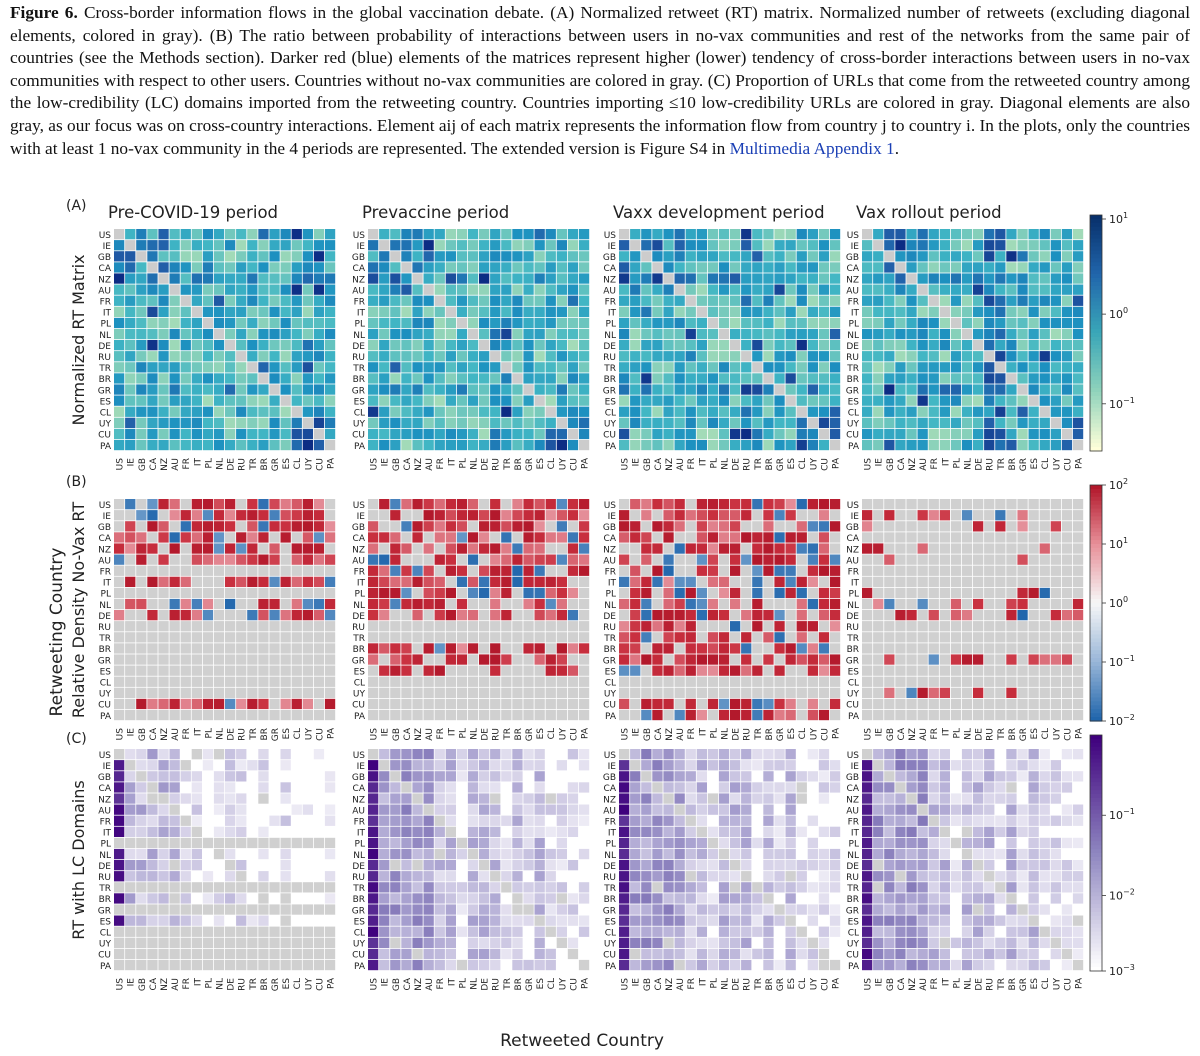  Describe the element at coordinates (853, 572) in the screenshot. I see `y-tick-label: FR` at that location.